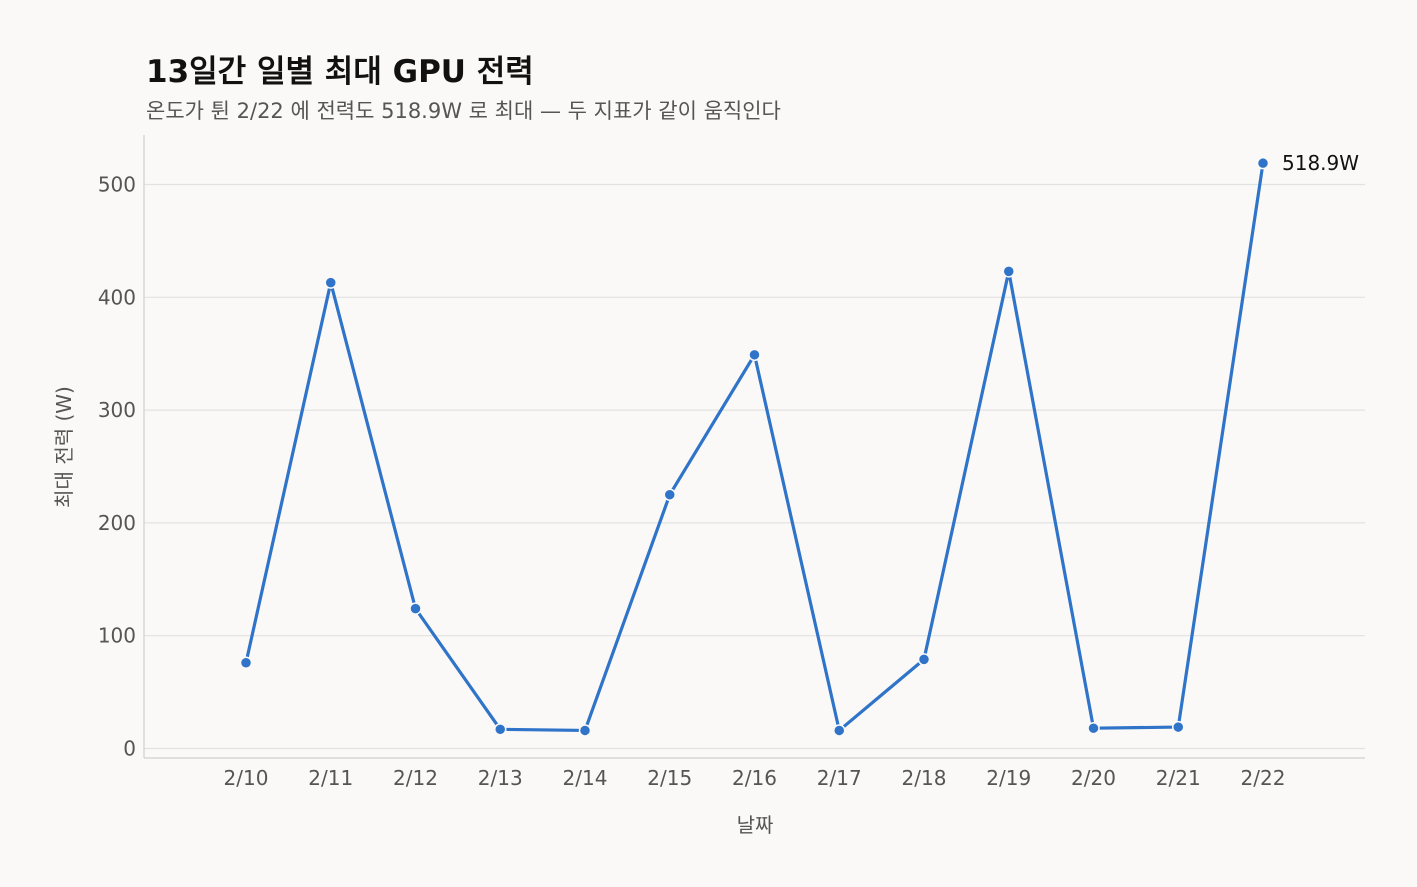  What do you see at coordinates (129, 749) in the screenshot?
I see `y-tick-label: 0` at bounding box center [129, 749].